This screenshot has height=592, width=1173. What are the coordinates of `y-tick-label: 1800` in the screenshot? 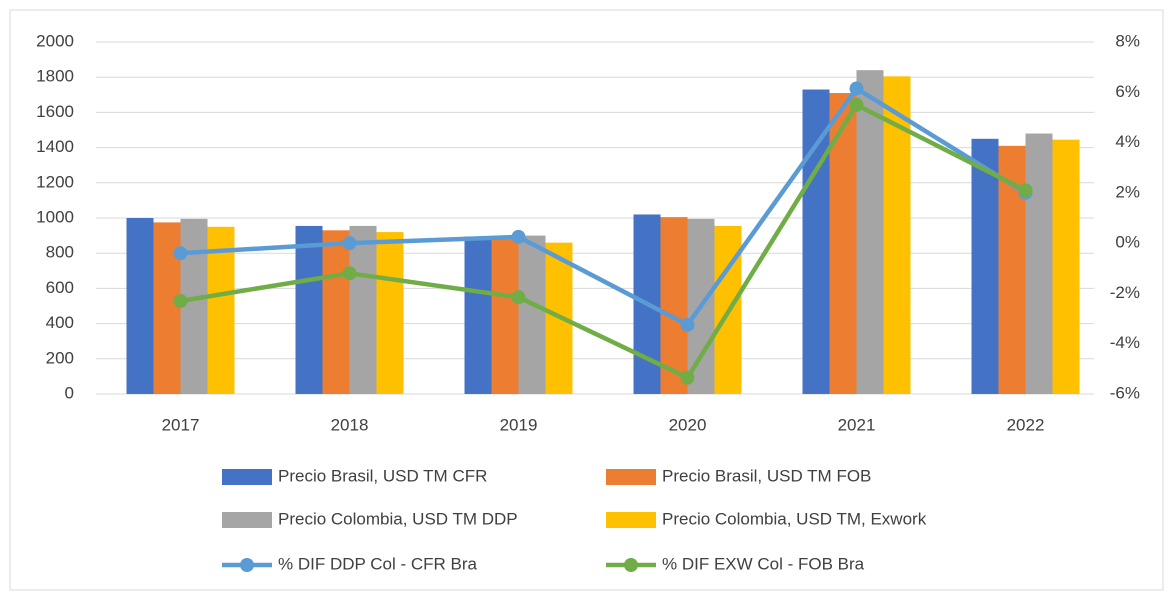 It's located at (55, 76).